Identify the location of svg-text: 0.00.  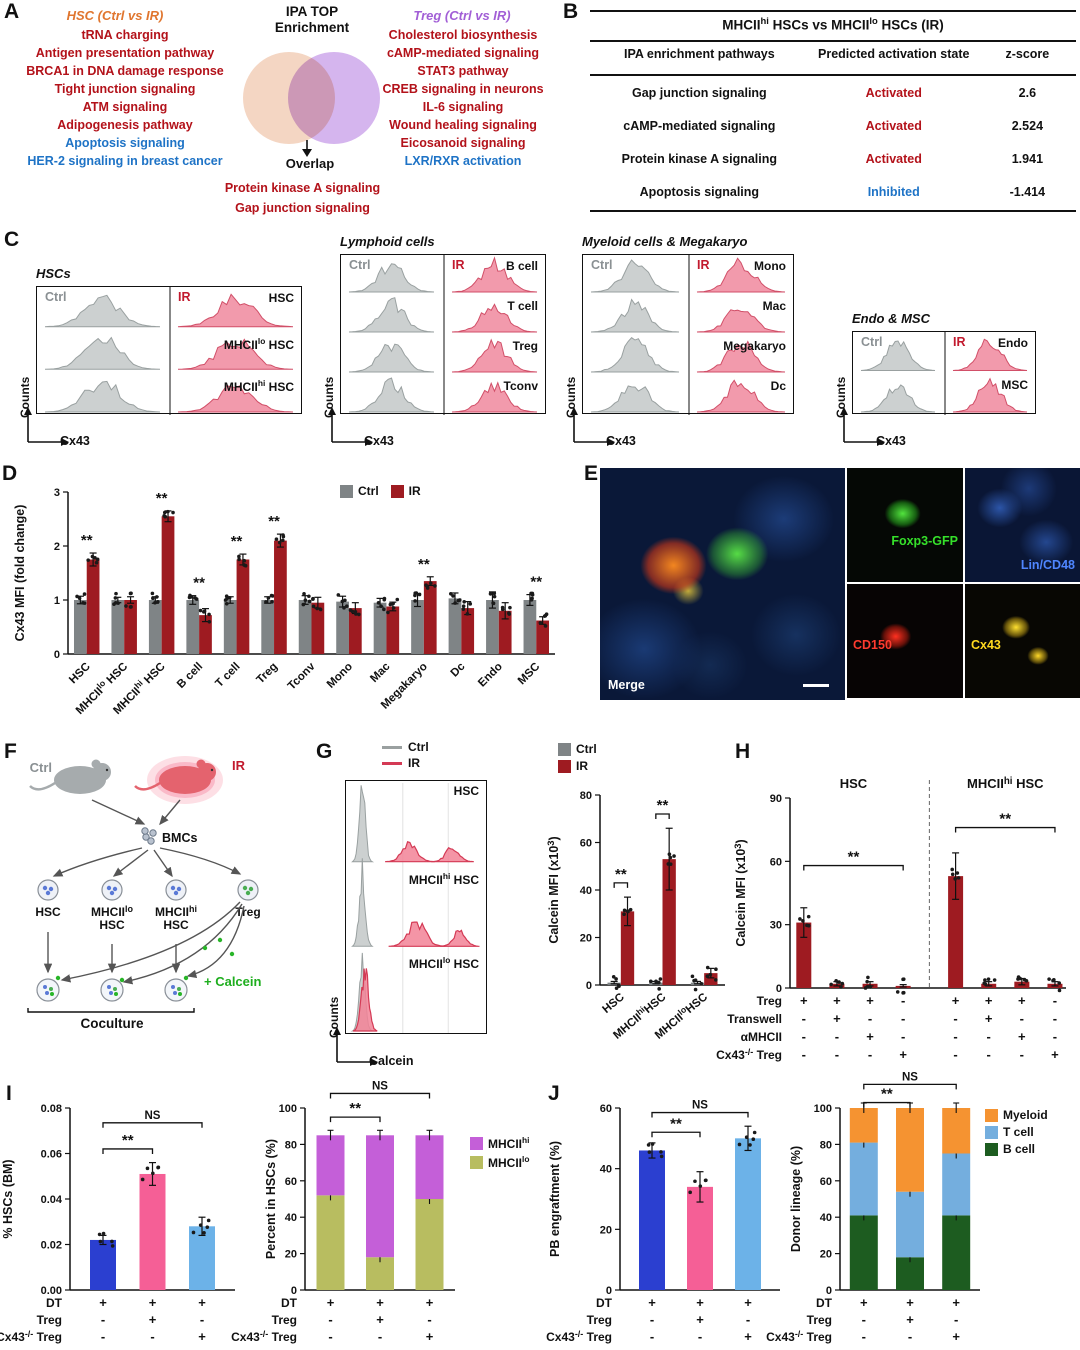
(51, 1291).